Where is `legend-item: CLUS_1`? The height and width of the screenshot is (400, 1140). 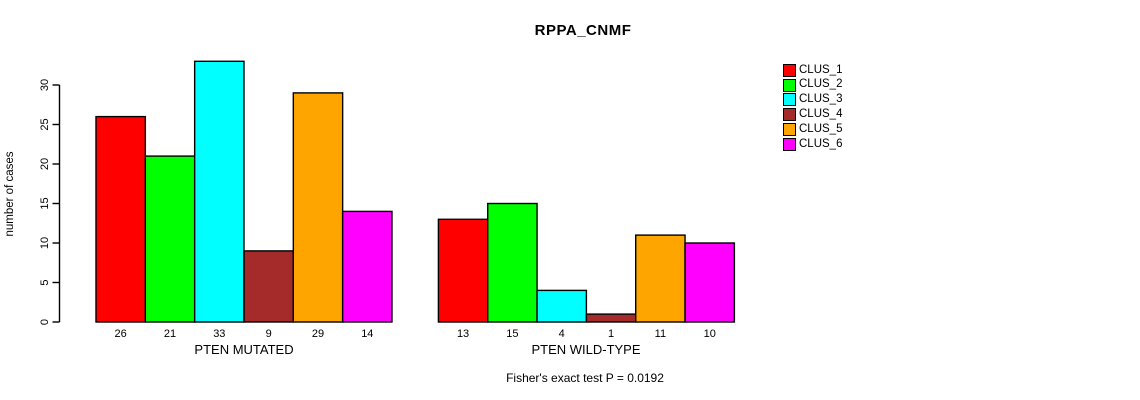 legend-item: CLUS_1 is located at coordinates (812, 70).